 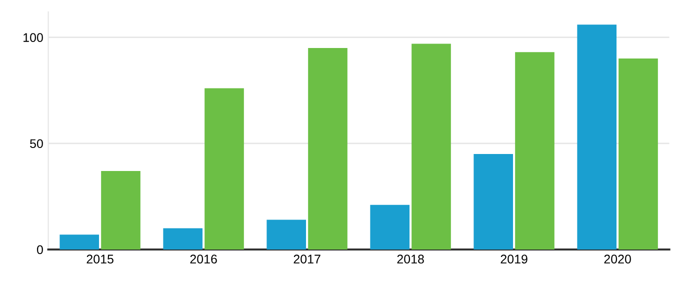 I want to click on y-tick-label: 50, so click(x=36, y=143).